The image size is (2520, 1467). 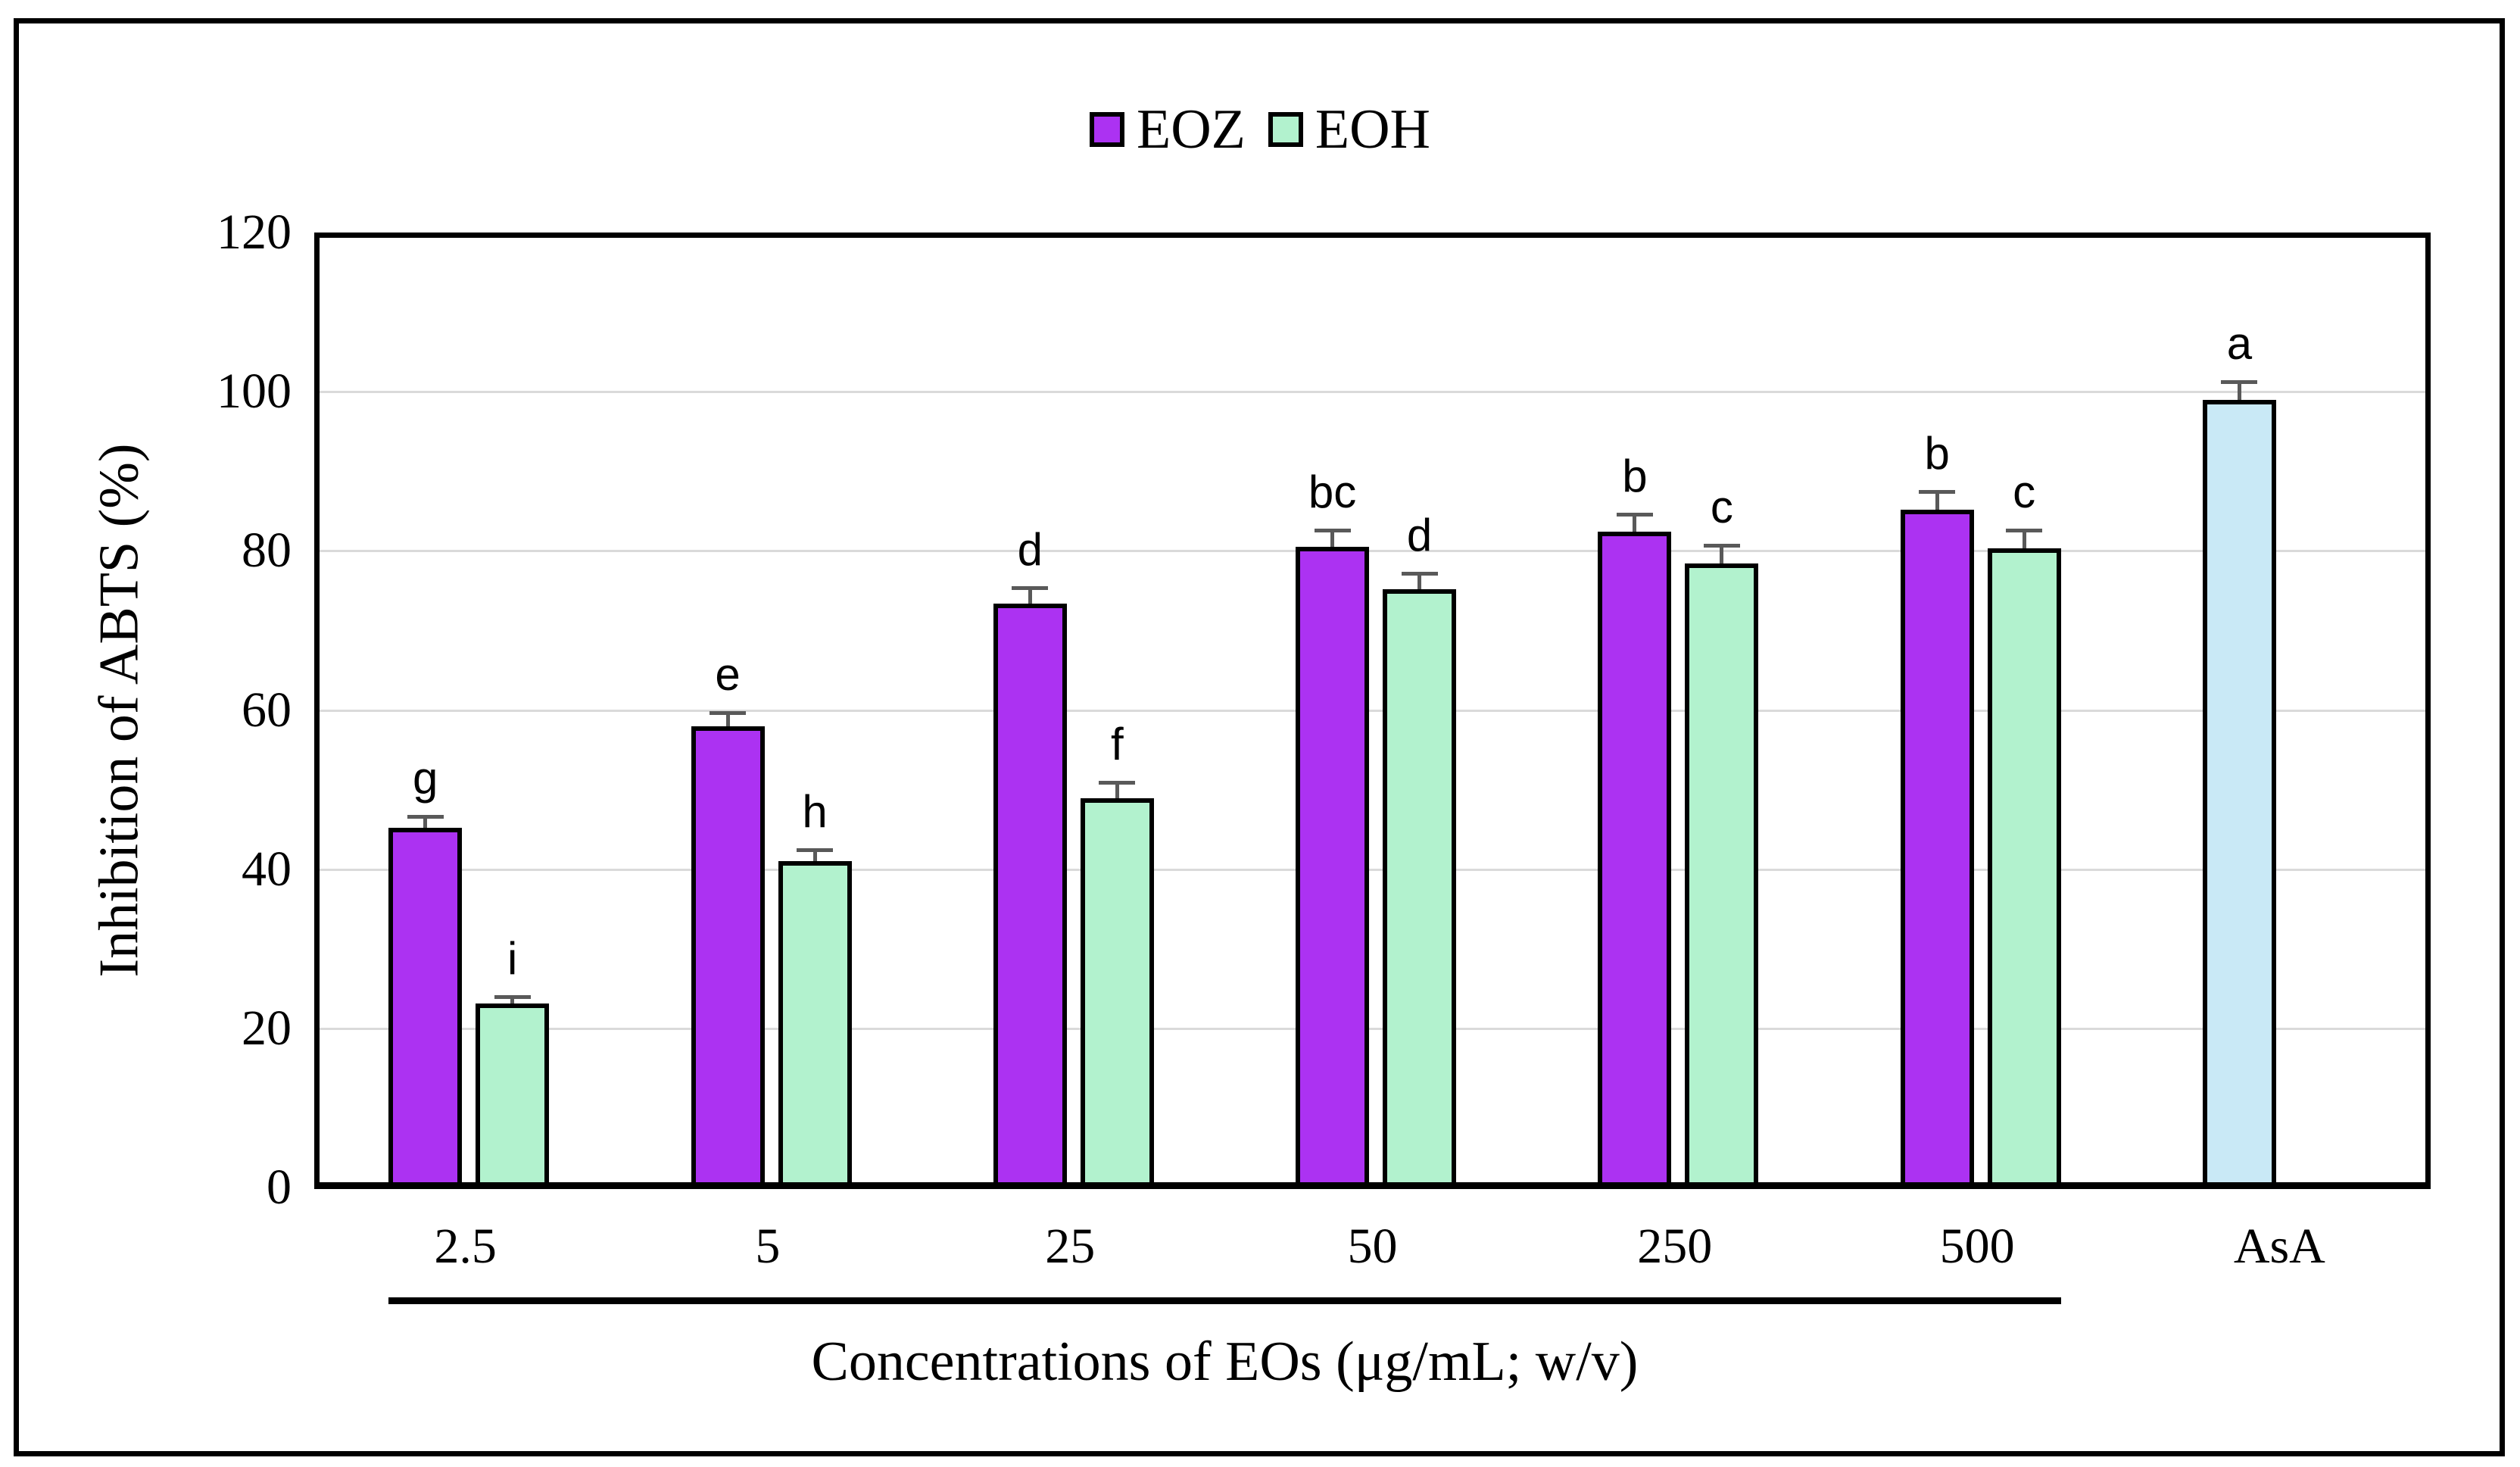 What do you see at coordinates (1372, 129) in the screenshot?
I see `legend-label-eoh: EOH` at bounding box center [1372, 129].